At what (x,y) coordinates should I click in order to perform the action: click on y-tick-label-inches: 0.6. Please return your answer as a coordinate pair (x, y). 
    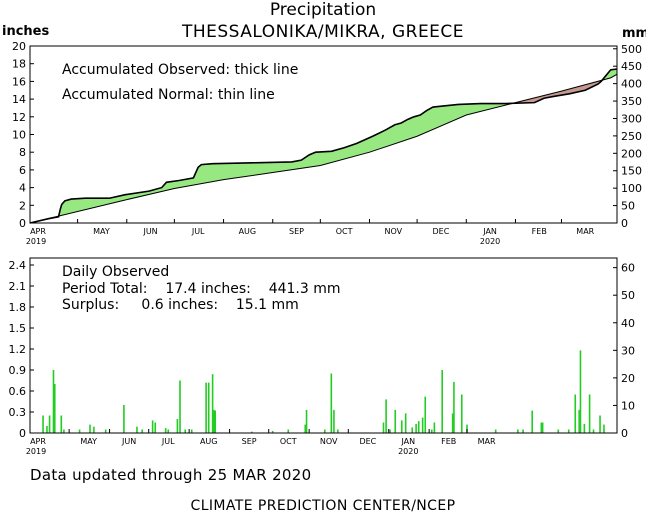
    Looking at the image, I should click on (18, 391).